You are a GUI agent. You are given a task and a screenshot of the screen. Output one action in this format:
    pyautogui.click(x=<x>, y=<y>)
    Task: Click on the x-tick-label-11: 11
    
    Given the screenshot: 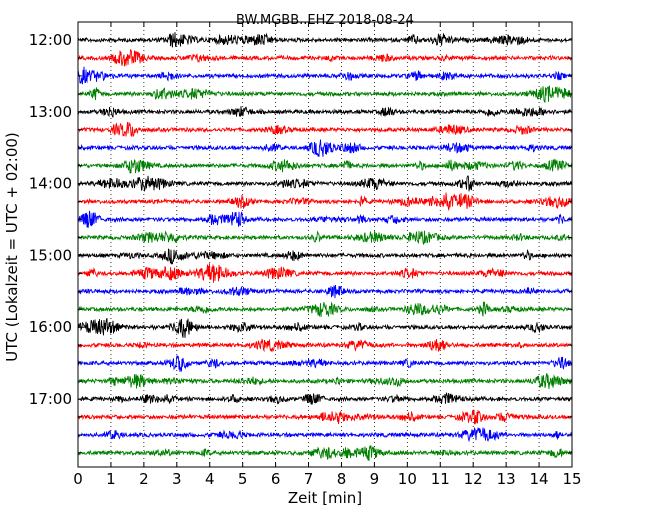 What is the action you would take?
    pyautogui.click(x=440, y=479)
    